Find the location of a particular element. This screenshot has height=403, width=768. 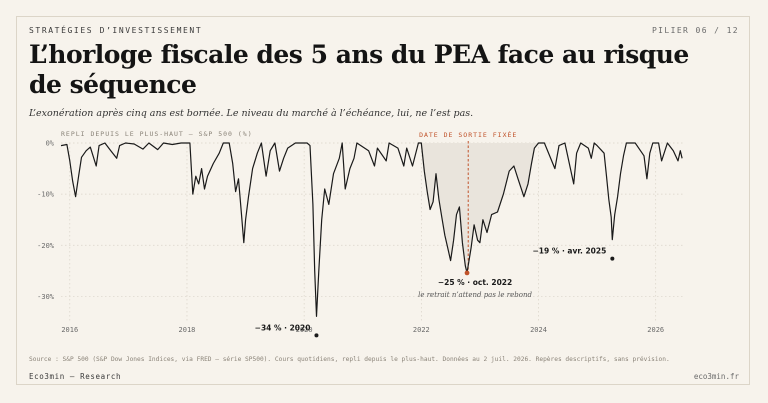

x-tick-label: 2022 is located at coordinates (421, 330).